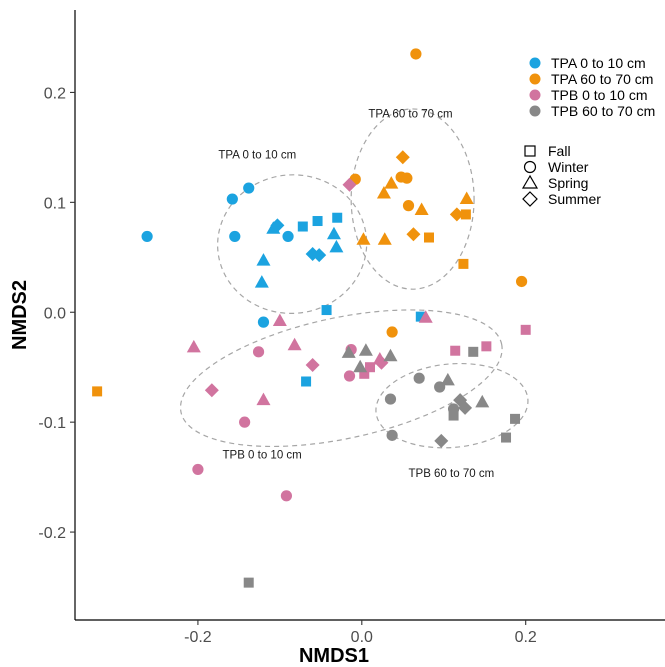 This screenshot has width=665, height=667. Describe the element at coordinates (292, 244) in the screenshot. I see `confidence-ellipse-tpa0` at that location.